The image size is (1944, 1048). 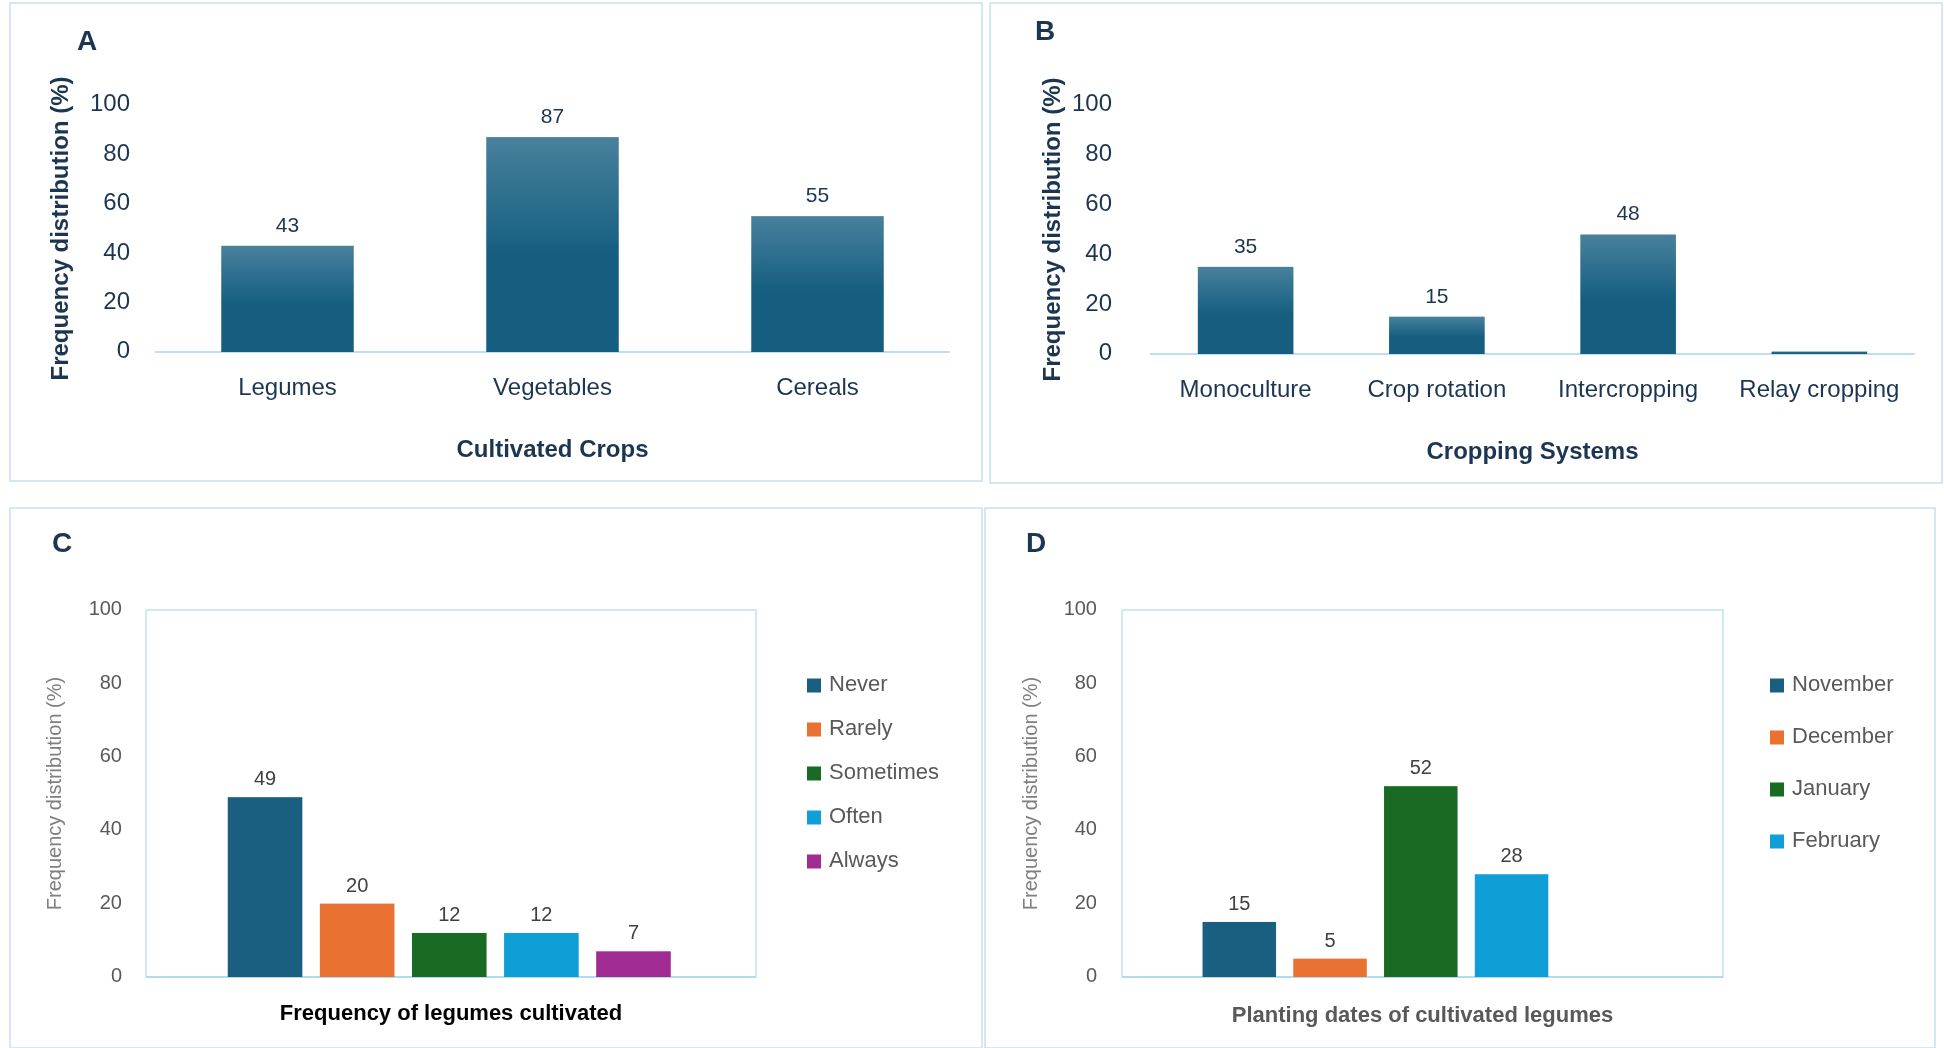 What do you see at coordinates (62, 543) in the screenshot?
I see `chart-title: C` at bounding box center [62, 543].